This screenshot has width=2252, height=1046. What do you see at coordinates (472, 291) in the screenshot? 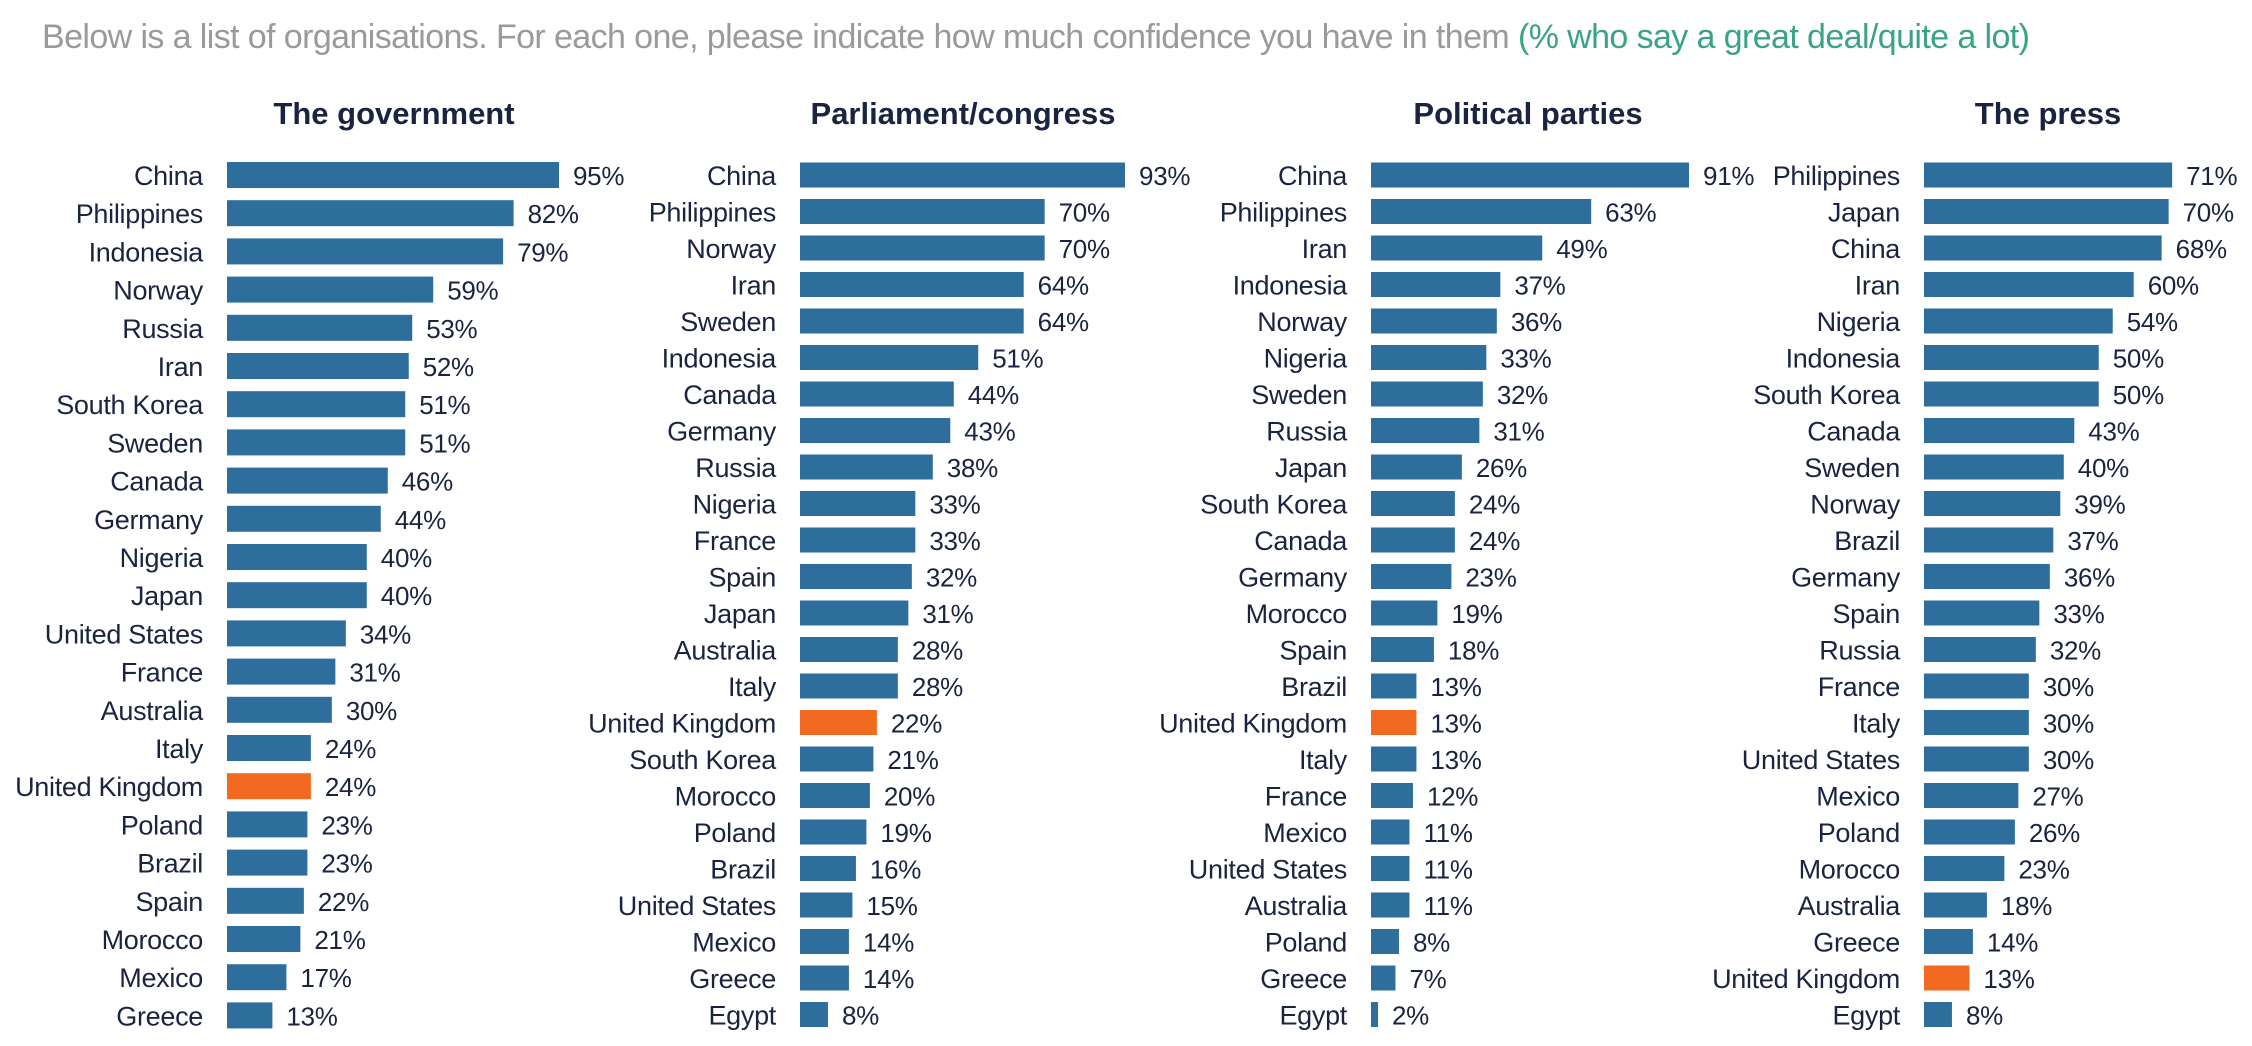
I see `value-label: 59%` at bounding box center [472, 291].